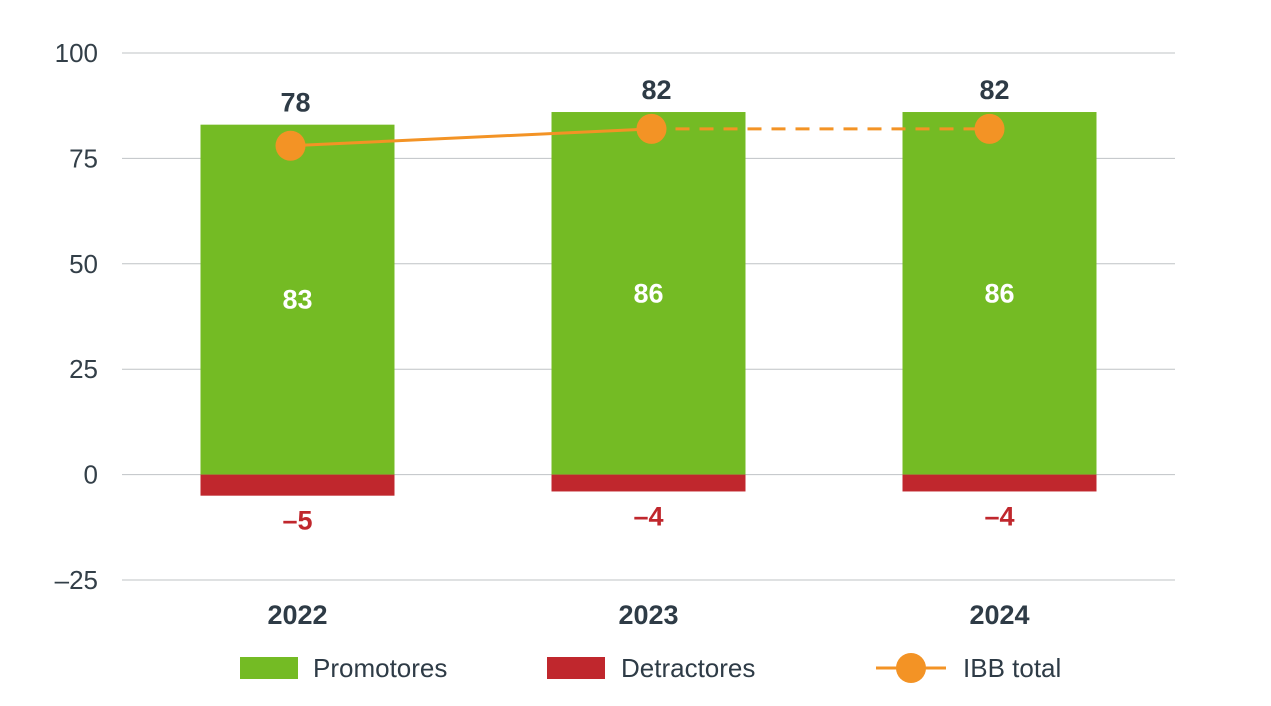 This screenshot has width=1271, height=706. Describe the element at coordinates (999, 615) in the screenshot. I see `x-category-label: 2024` at that location.